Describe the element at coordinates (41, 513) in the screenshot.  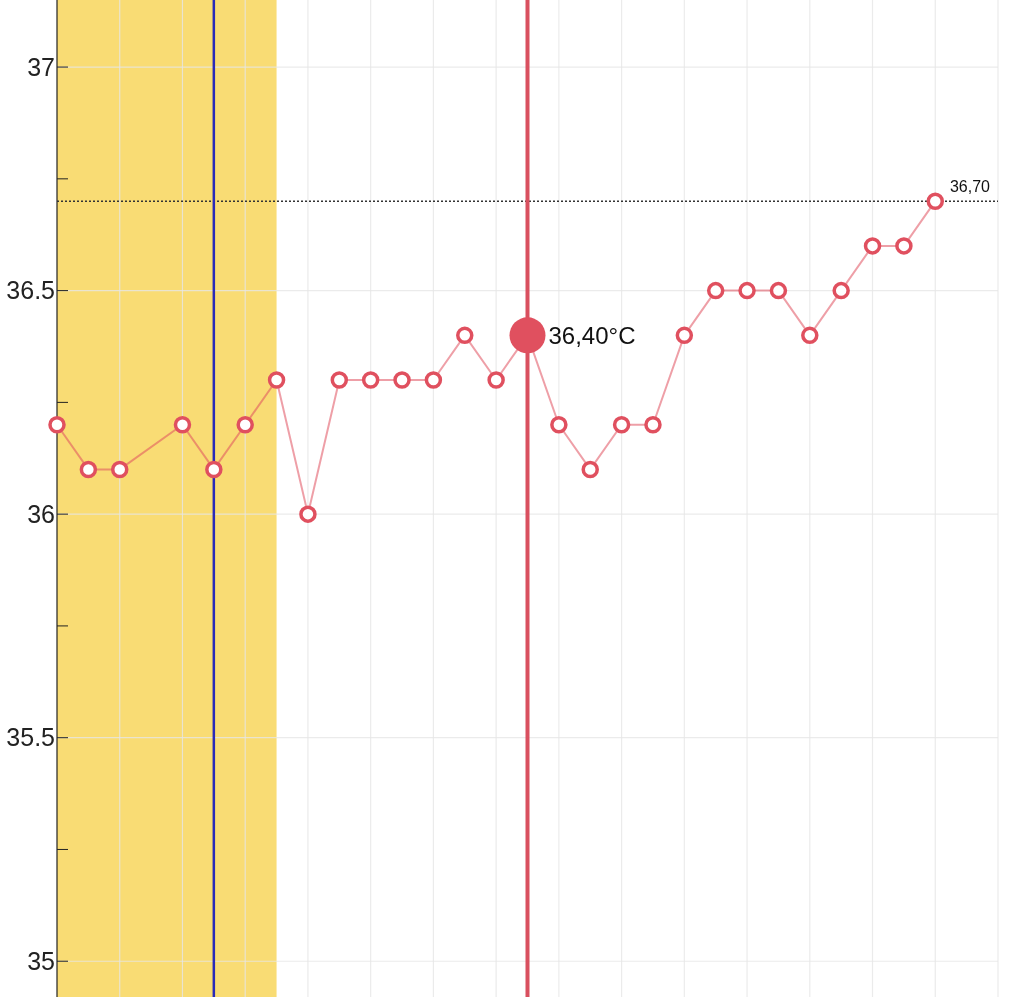
I see `y-tick-label: 36` at that location.